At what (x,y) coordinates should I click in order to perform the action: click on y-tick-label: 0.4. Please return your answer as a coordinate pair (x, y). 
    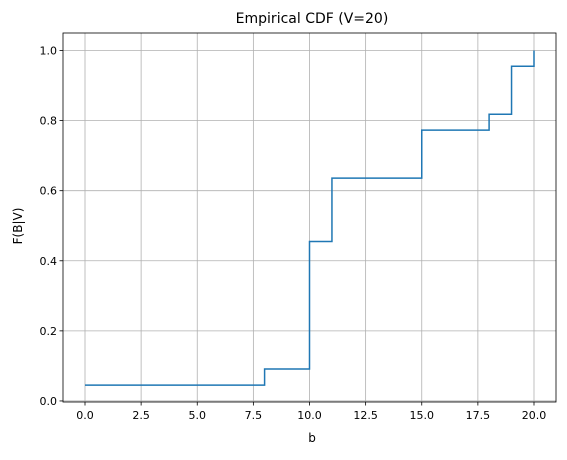
    Looking at the image, I should click on (49, 261).